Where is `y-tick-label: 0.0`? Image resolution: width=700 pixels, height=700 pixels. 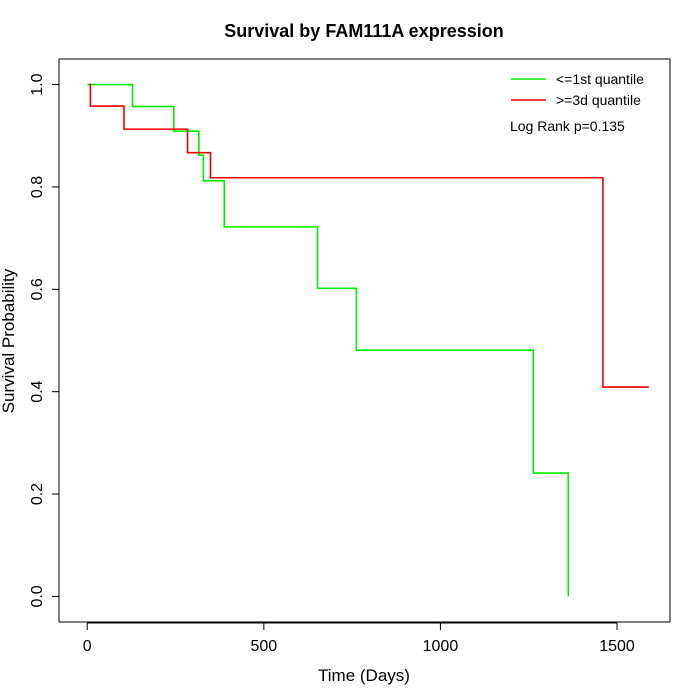
y-tick-label: 0.0 is located at coordinates (37, 596).